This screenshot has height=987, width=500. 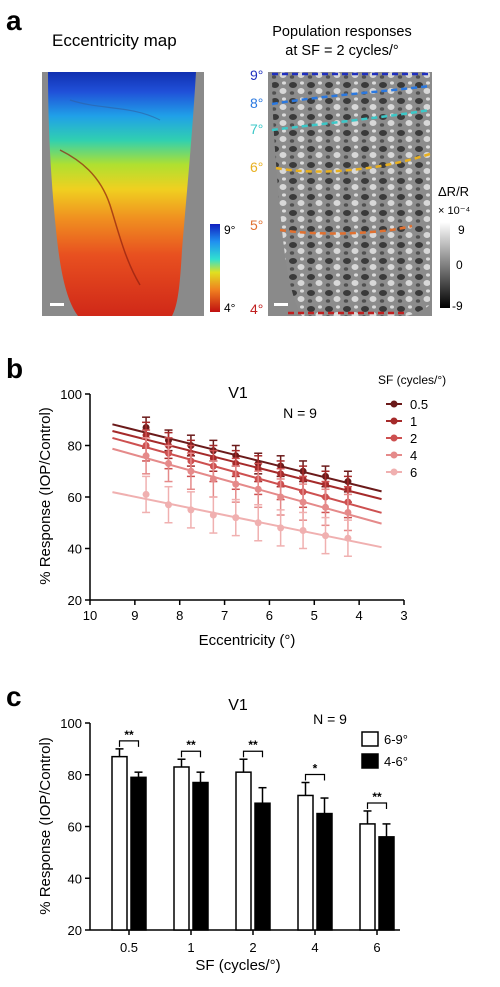 What do you see at coordinates (252, 947) in the screenshot?
I see `x-tick-label: 2` at bounding box center [252, 947].